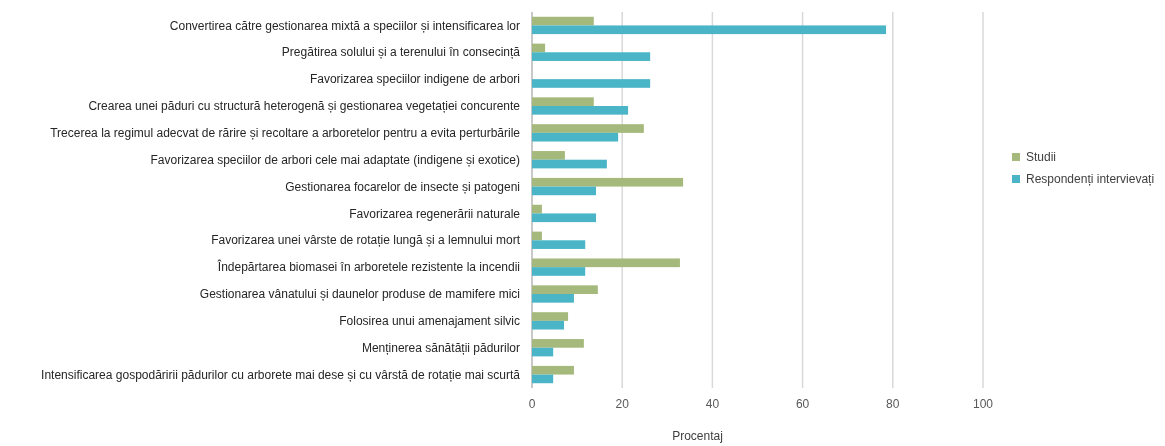  I want to click on y-tick-label: Gestionarea focarelor de insecte și patogeni, so click(402, 186).